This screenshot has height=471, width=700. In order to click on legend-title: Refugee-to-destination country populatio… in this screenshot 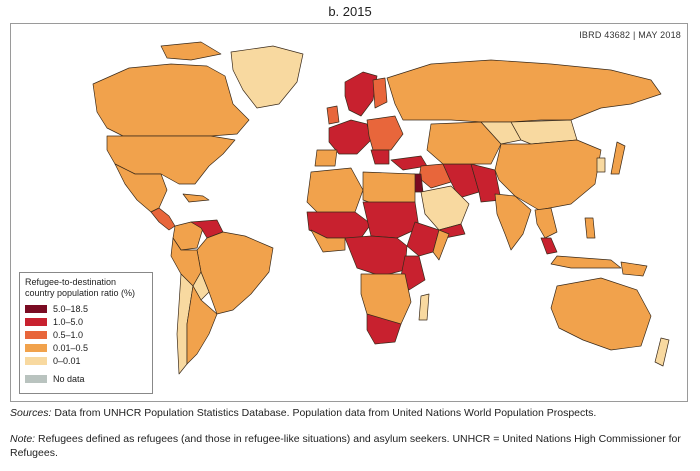, I will do `click(80, 287)`.